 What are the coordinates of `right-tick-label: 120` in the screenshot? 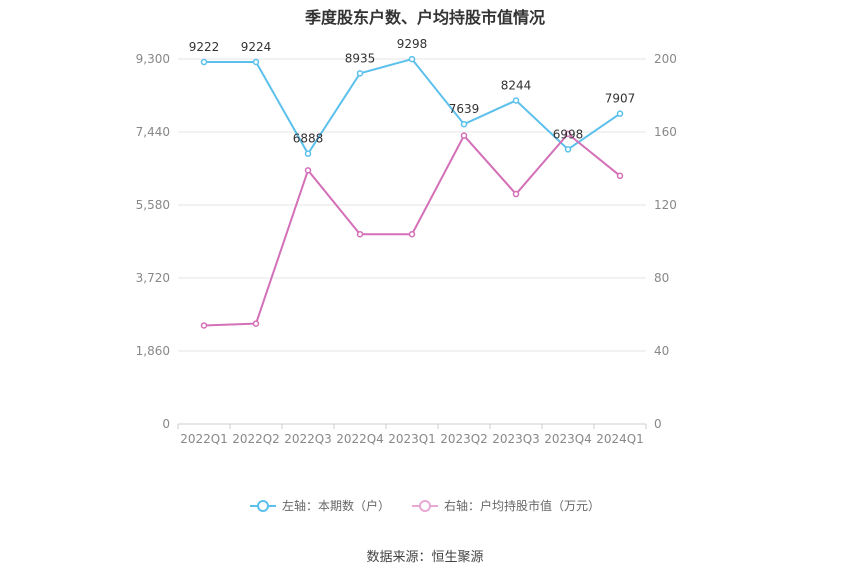 It's located at (665, 205).